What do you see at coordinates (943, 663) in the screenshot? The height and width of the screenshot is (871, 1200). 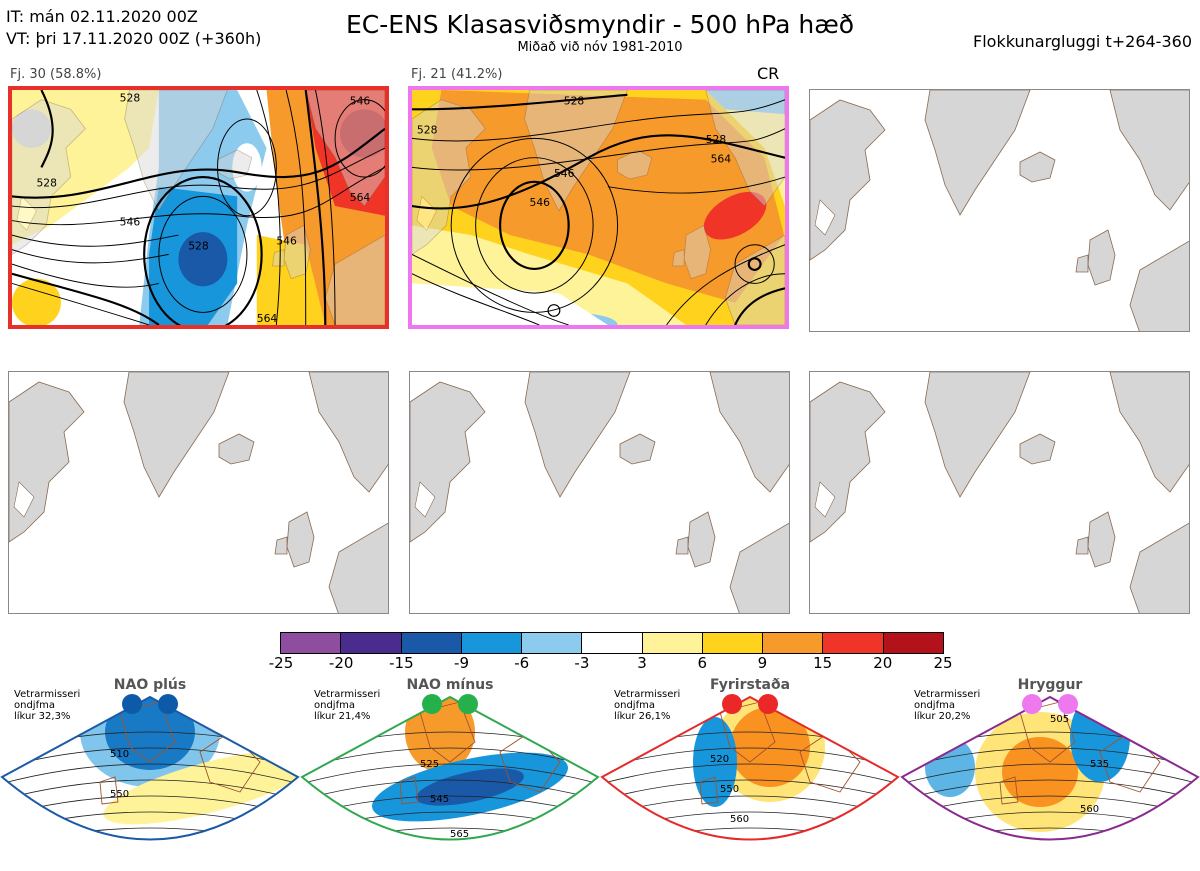 I see `colorbar-tick-label: 25` at bounding box center [943, 663].